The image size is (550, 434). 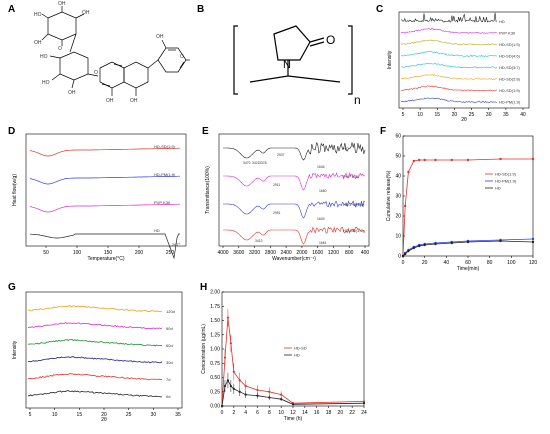 I want to click on chart-e-annotation: 3421, so click(x=256, y=163).